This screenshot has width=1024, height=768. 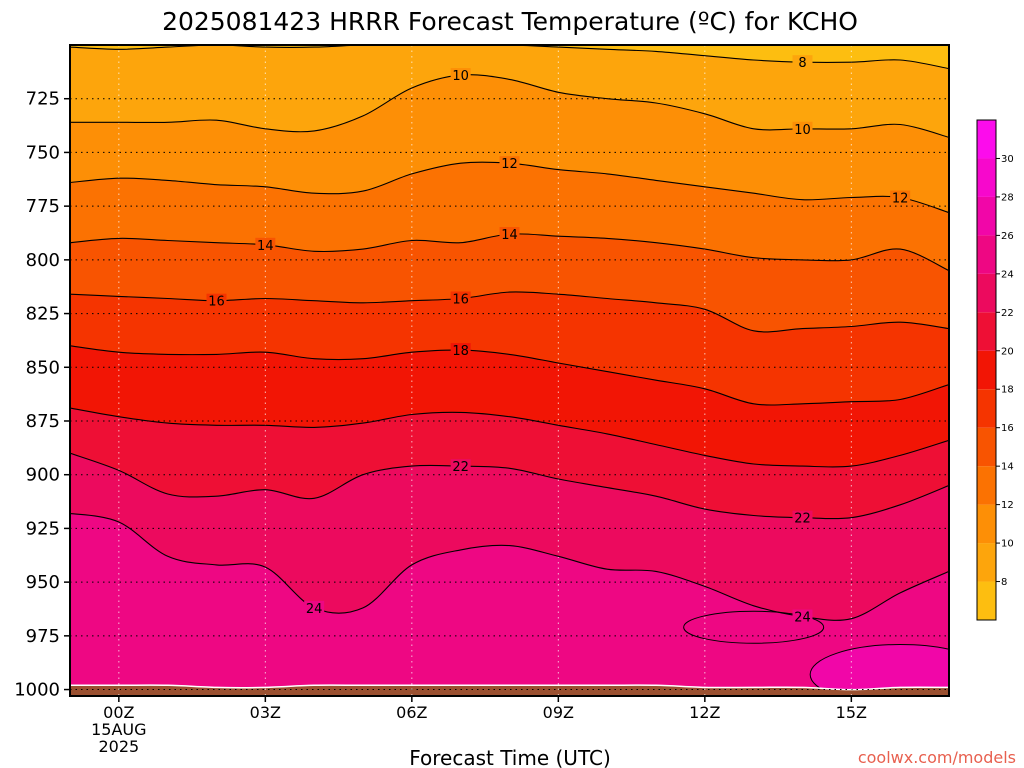 What do you see at coordinates (1007, 159) in the screenshot?
I see `colorbar-tick-label: 30` at bounding box center [1007, 159].